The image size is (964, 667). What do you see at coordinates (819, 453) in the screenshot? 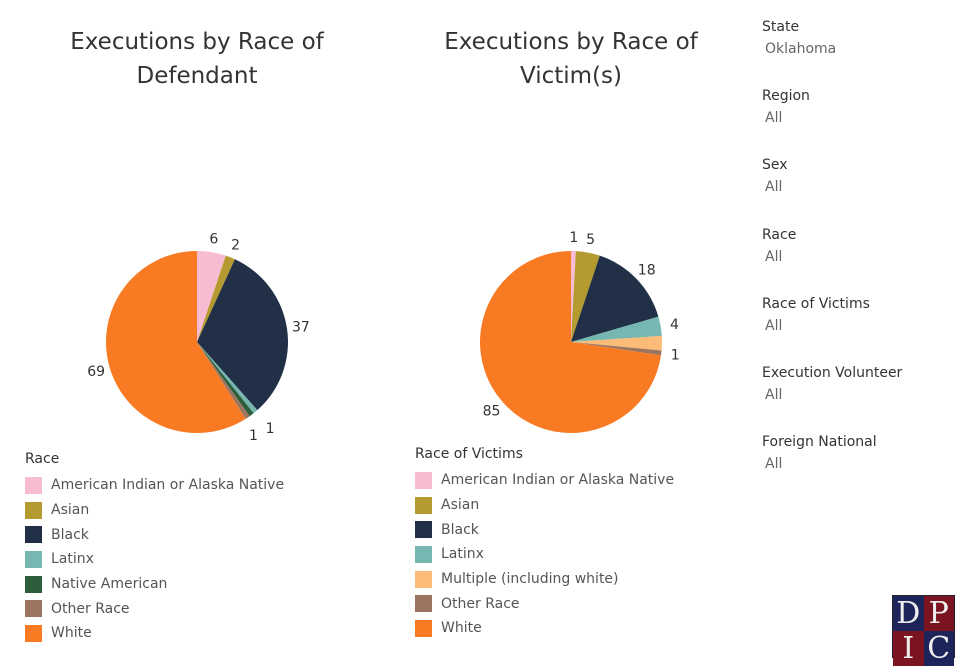
I see `filter-foreign-national: Foreign National All` at bounding box center [819, 453].